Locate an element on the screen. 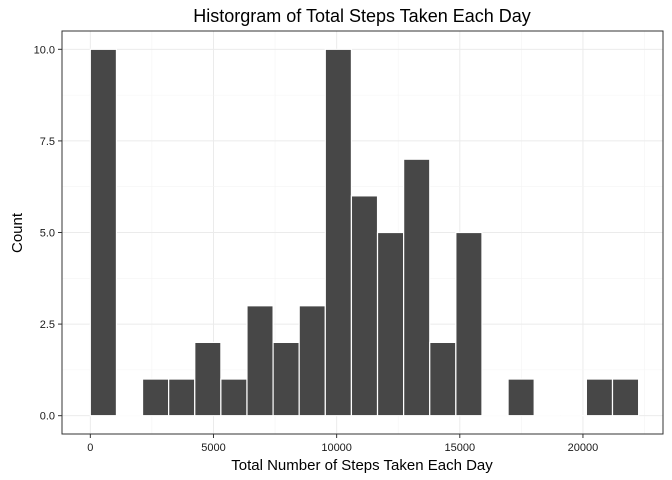  x-tick-label: 15000 is located at coordinates (459, 448).